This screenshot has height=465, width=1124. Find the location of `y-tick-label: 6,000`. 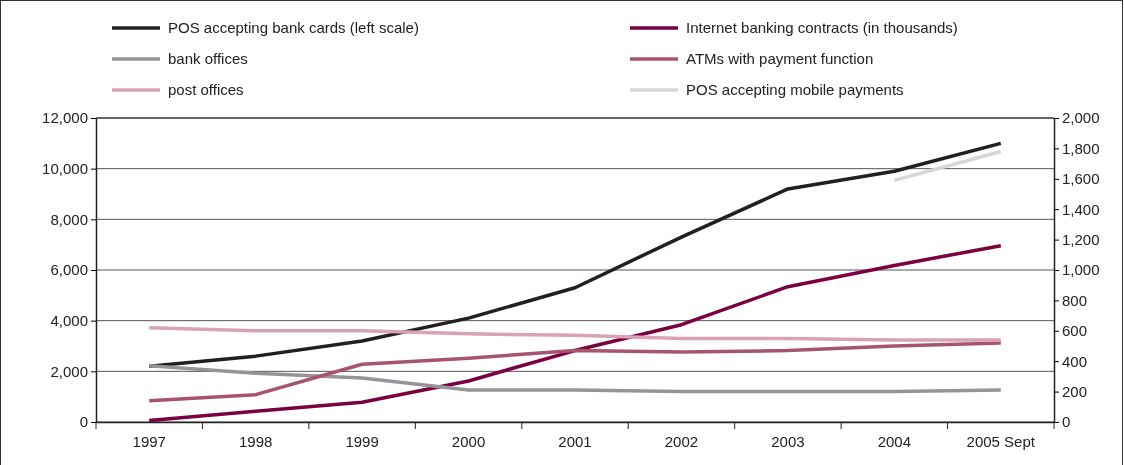

y-tick-label: 6,000 is located at coordinates (69, 270).